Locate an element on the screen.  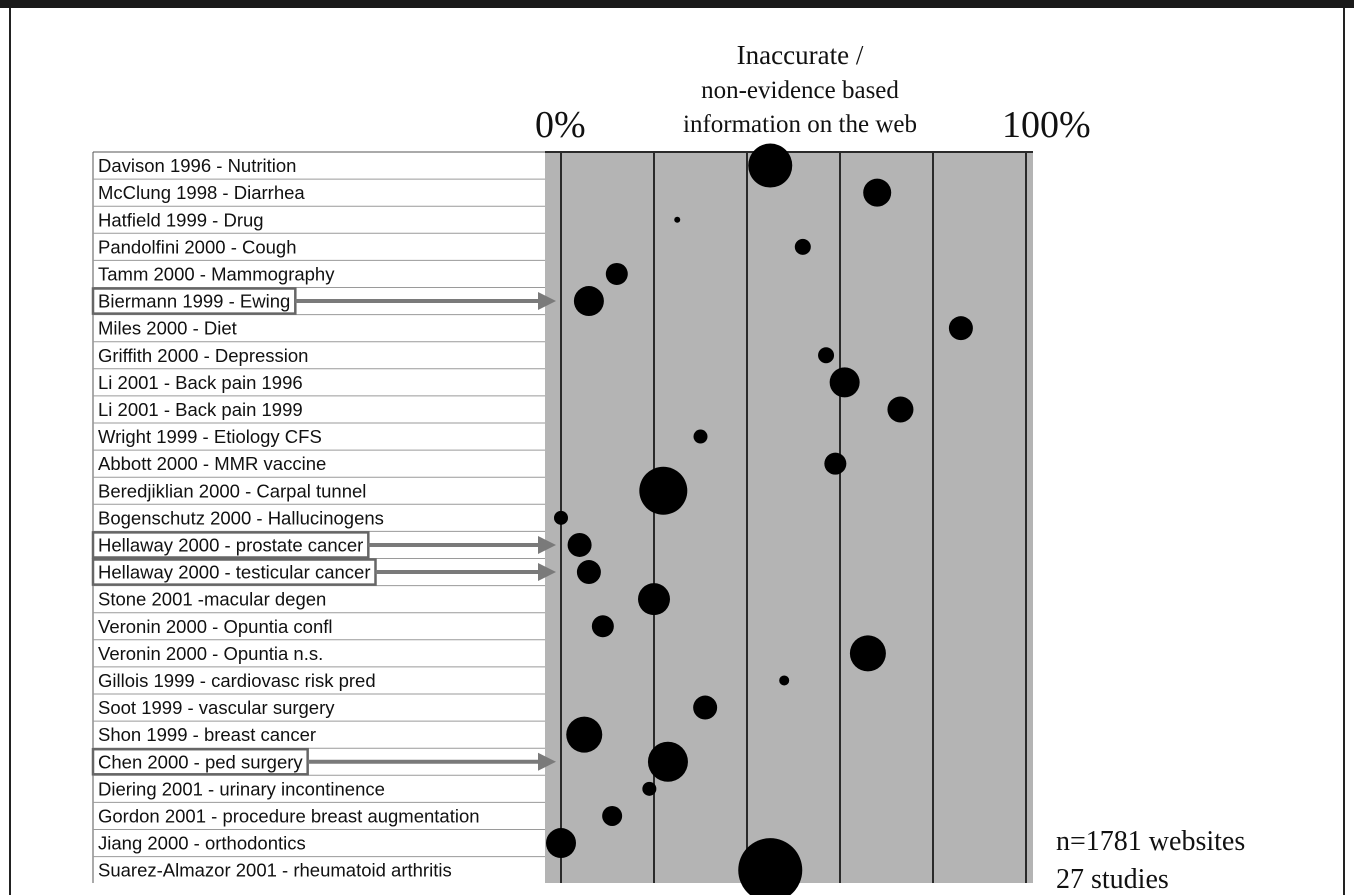
row-label: Li 2001 - Back pain 1996 is located at coordinates (200, 382).